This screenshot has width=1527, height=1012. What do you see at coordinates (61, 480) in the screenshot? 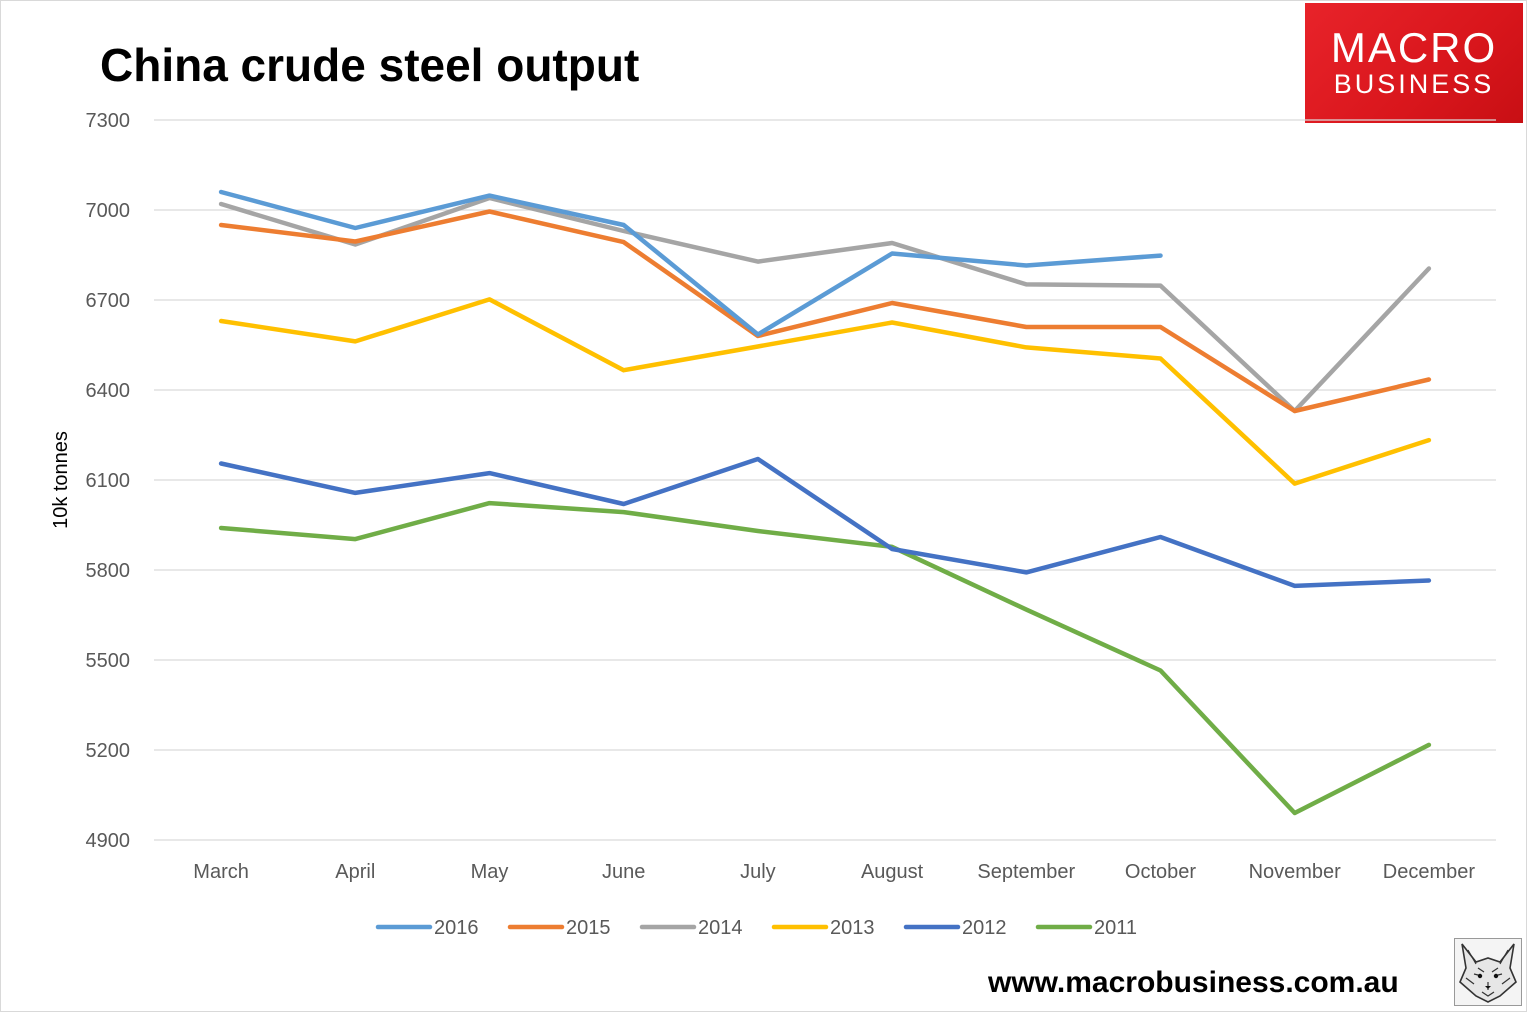
I see `y-axis-title: 10k tonnes` at bounding box center [61, 480].